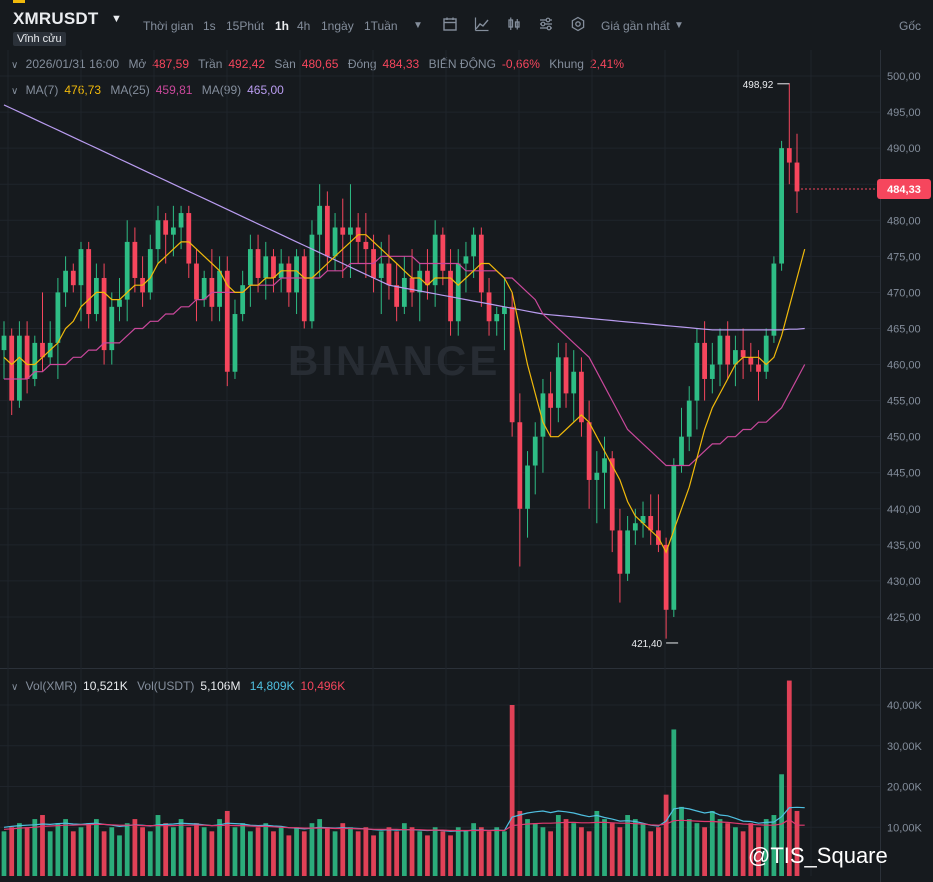 The image size is (933, 882). What do you see at coordinates (607, 64) in the screenshot?
I see `range-value: 2,41%` at bounding box center [607, 64].